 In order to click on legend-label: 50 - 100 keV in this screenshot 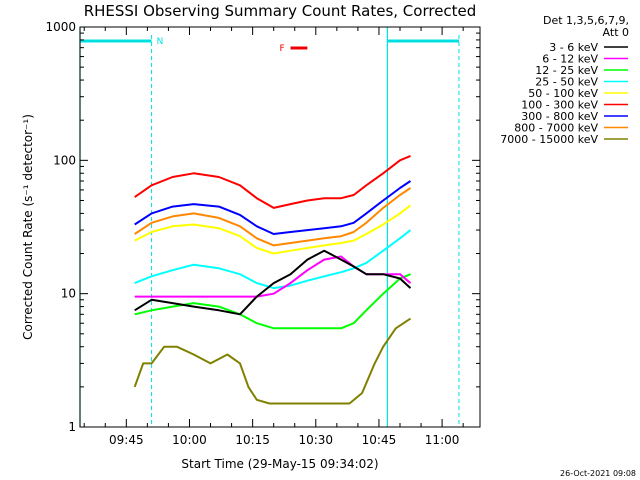, I will do `click(563, 93)`.